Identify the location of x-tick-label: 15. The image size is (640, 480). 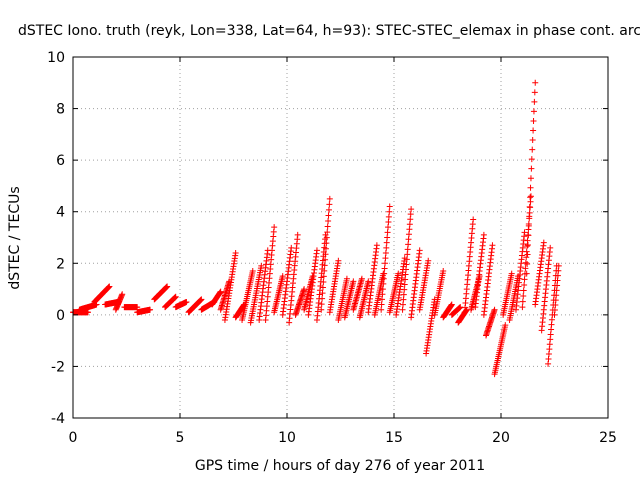
(394, 438).